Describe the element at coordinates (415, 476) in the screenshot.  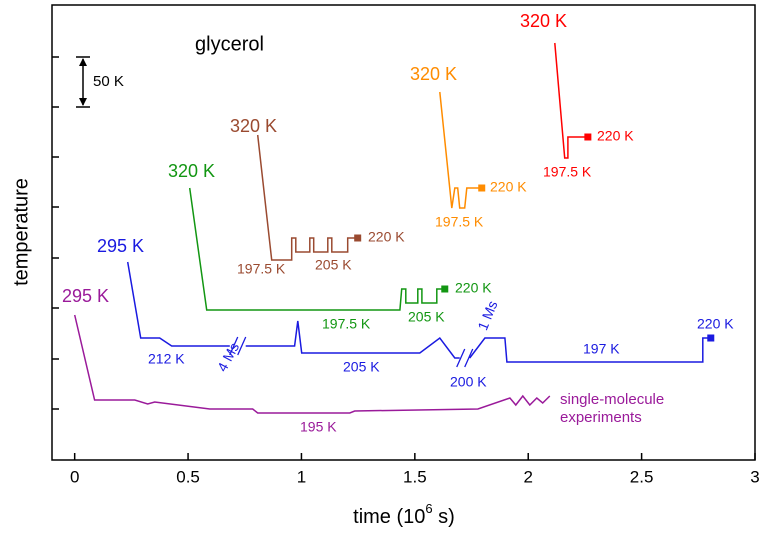
I see `x-tick-label: 1.5` at that location.